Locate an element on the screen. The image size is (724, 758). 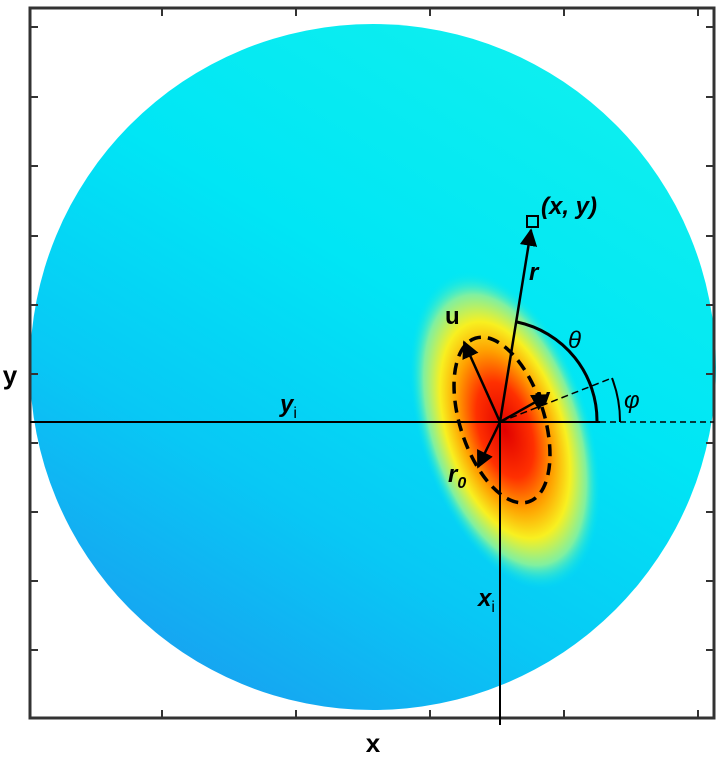
r0-label: r0 is located at coordinates (457, 476).